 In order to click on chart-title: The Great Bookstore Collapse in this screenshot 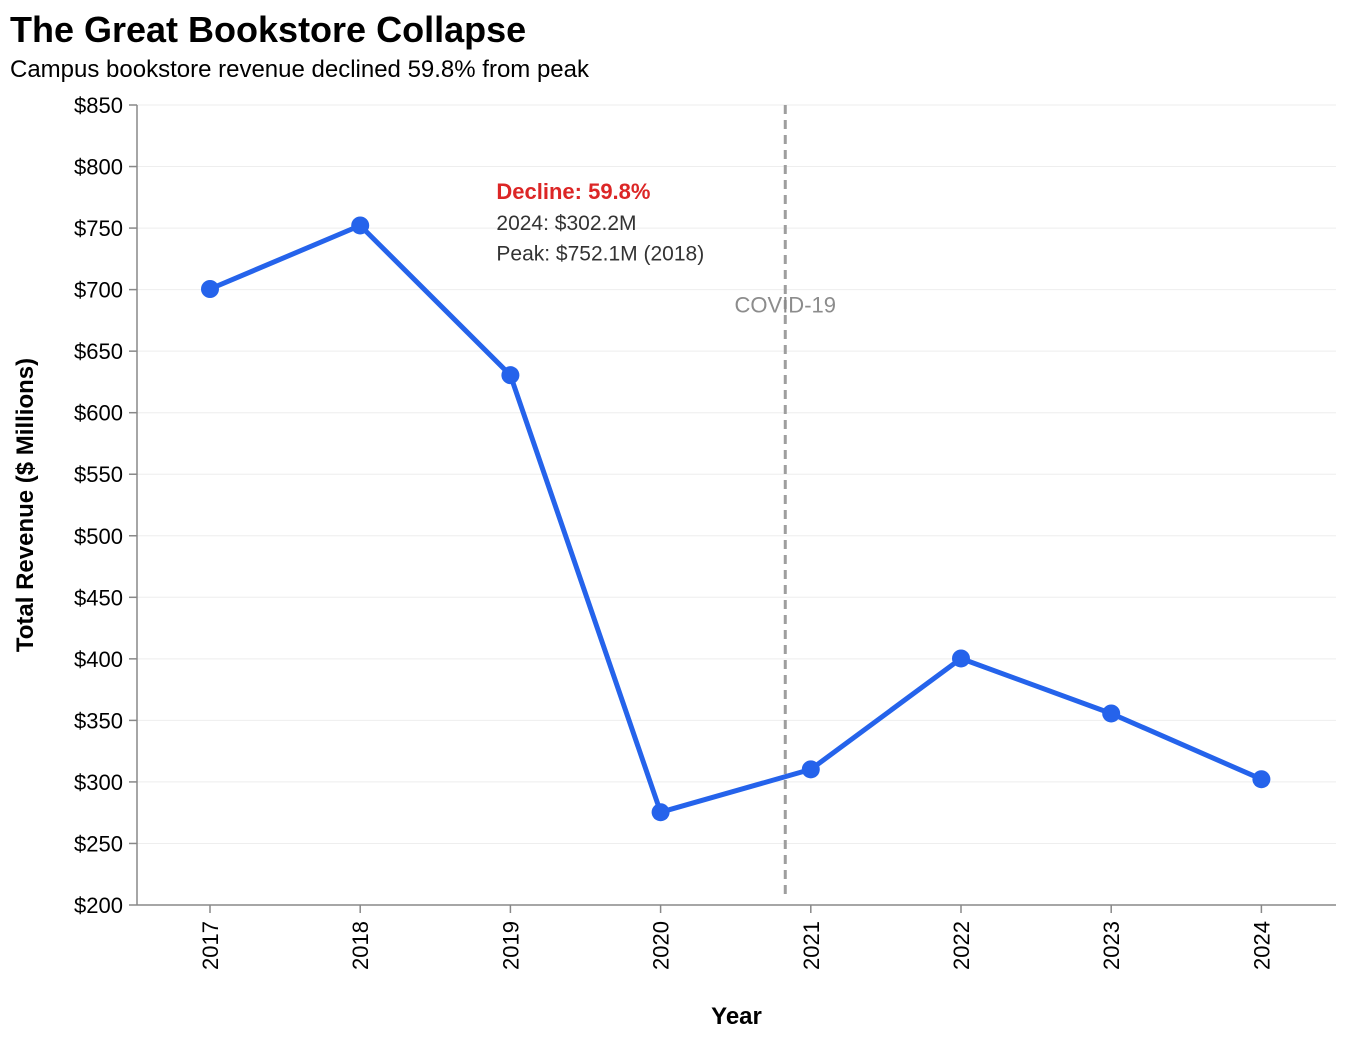, I will do `click(268, 29)`.